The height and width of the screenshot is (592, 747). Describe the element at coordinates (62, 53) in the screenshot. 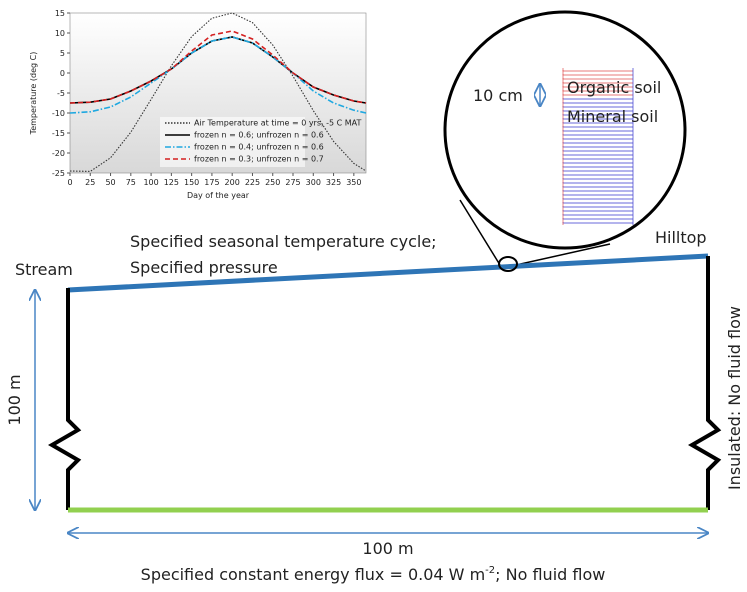

I see `y-tick-label: 5` at that location.